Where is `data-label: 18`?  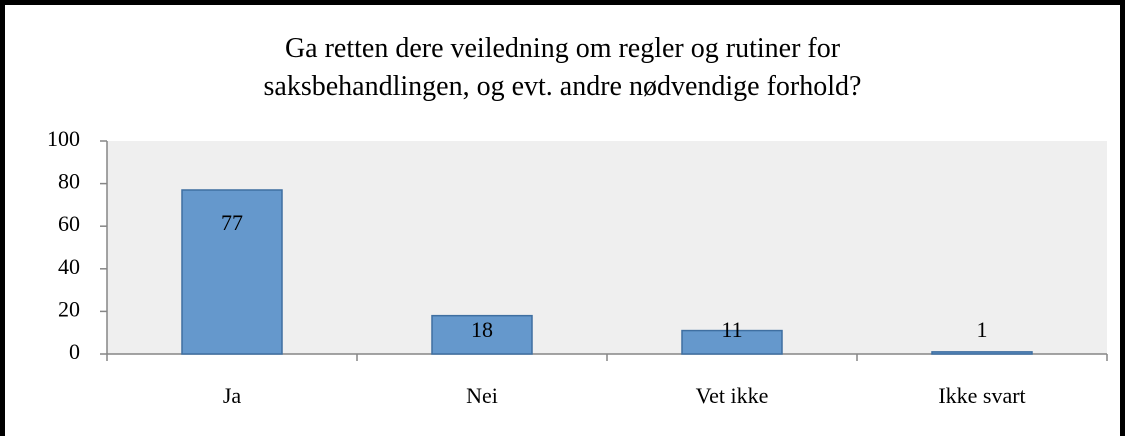
data-label: 18 is located at coordinates (482, 329).